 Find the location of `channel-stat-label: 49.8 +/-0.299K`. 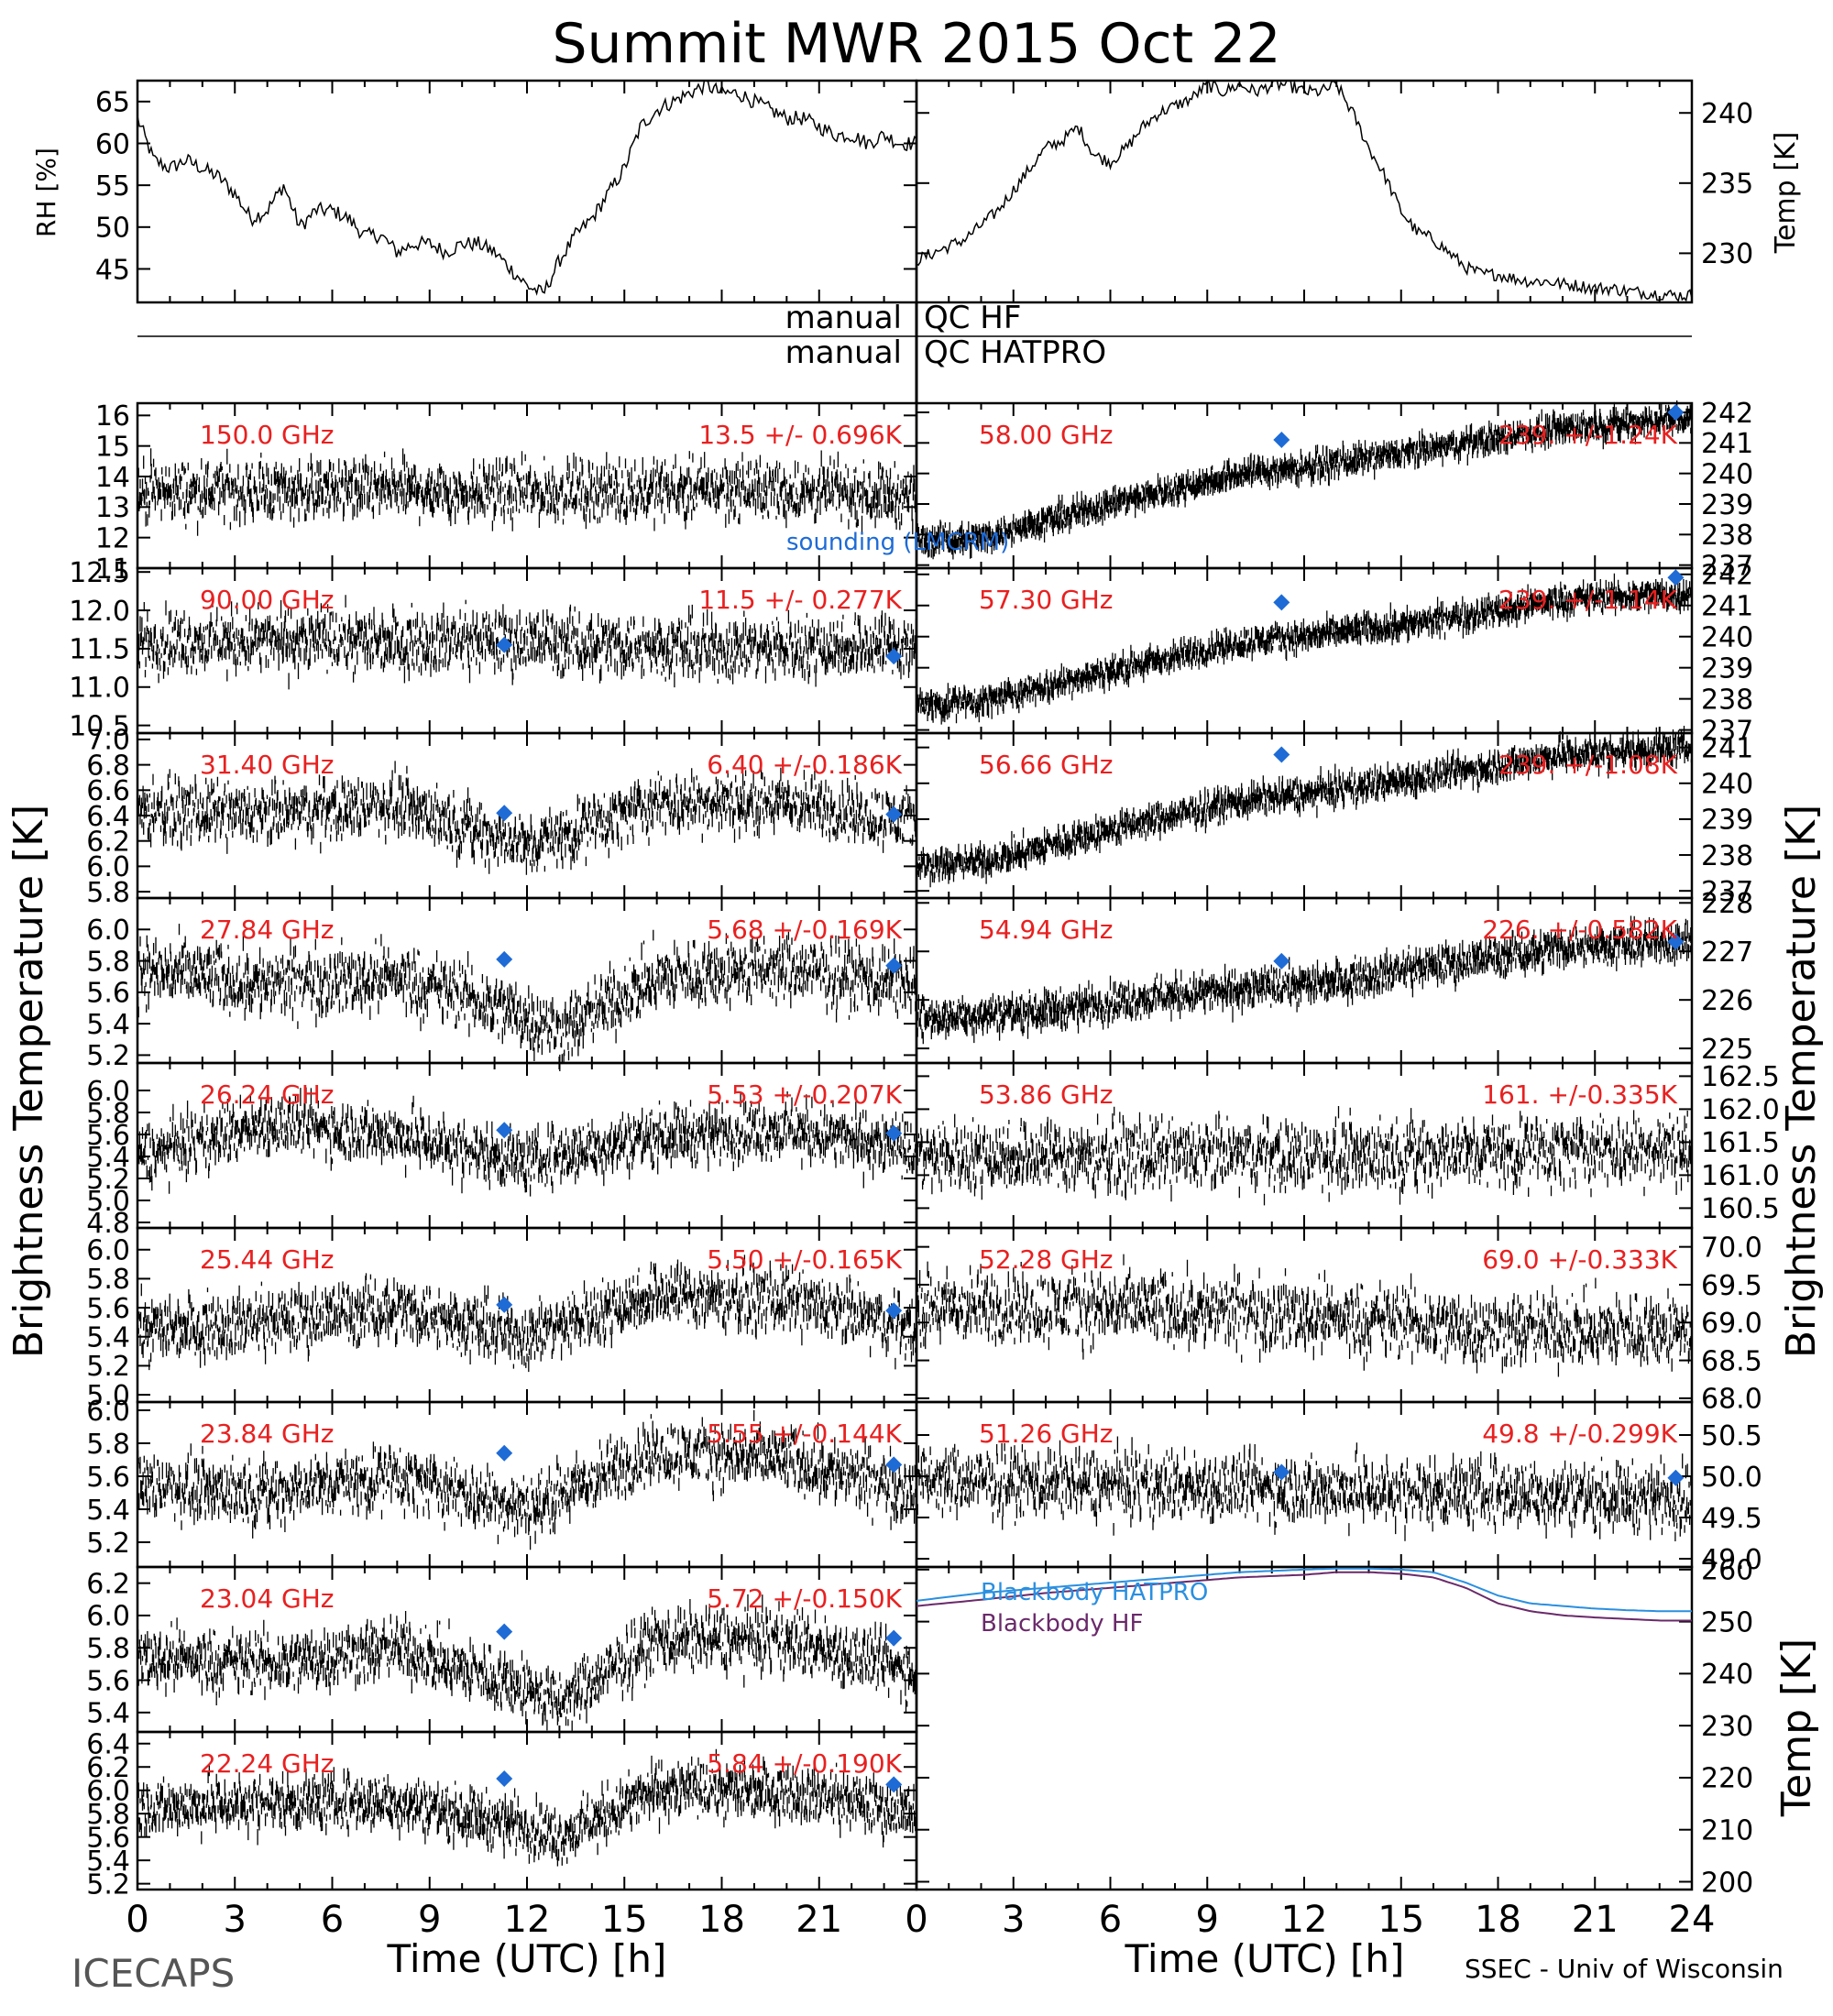

channel-stat-label: 49.8 +/-0.299K is located at coordinates (1579, 1434).